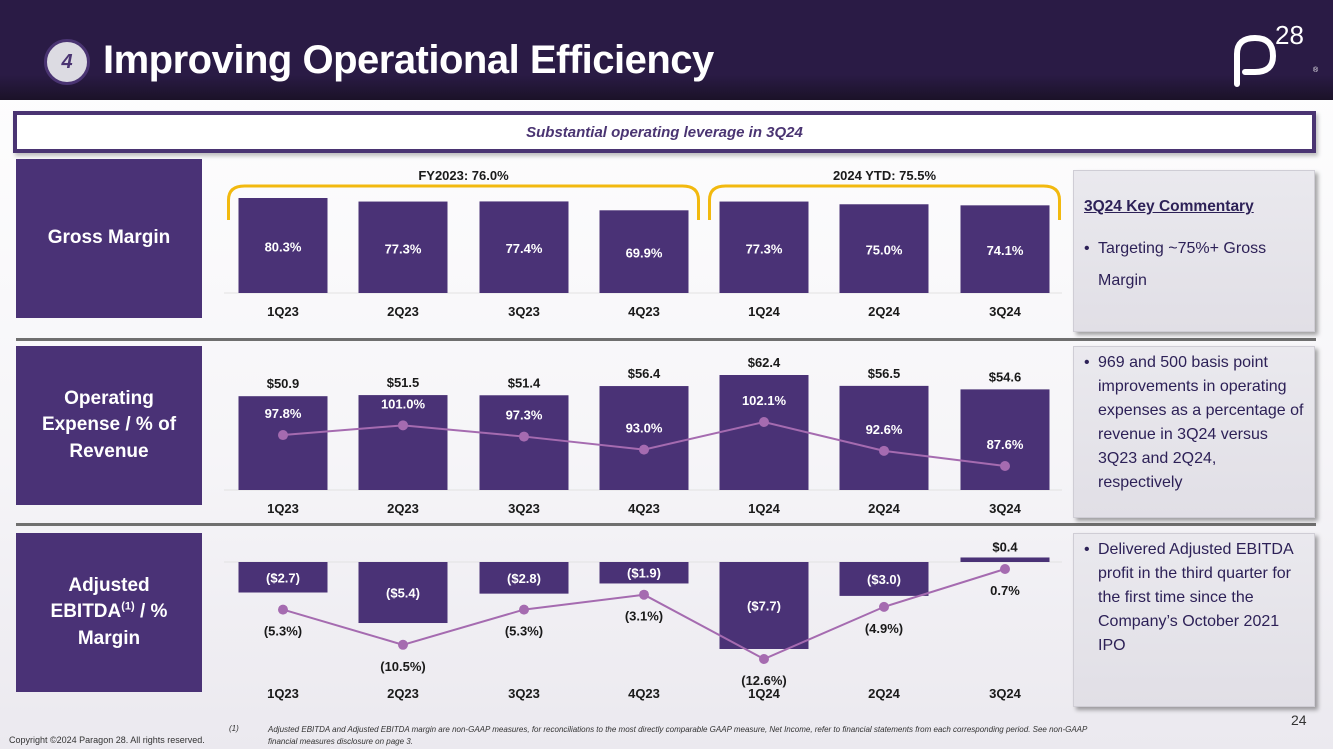  I want to click on gm-bar-label: 75.0%, so click(884, 250).